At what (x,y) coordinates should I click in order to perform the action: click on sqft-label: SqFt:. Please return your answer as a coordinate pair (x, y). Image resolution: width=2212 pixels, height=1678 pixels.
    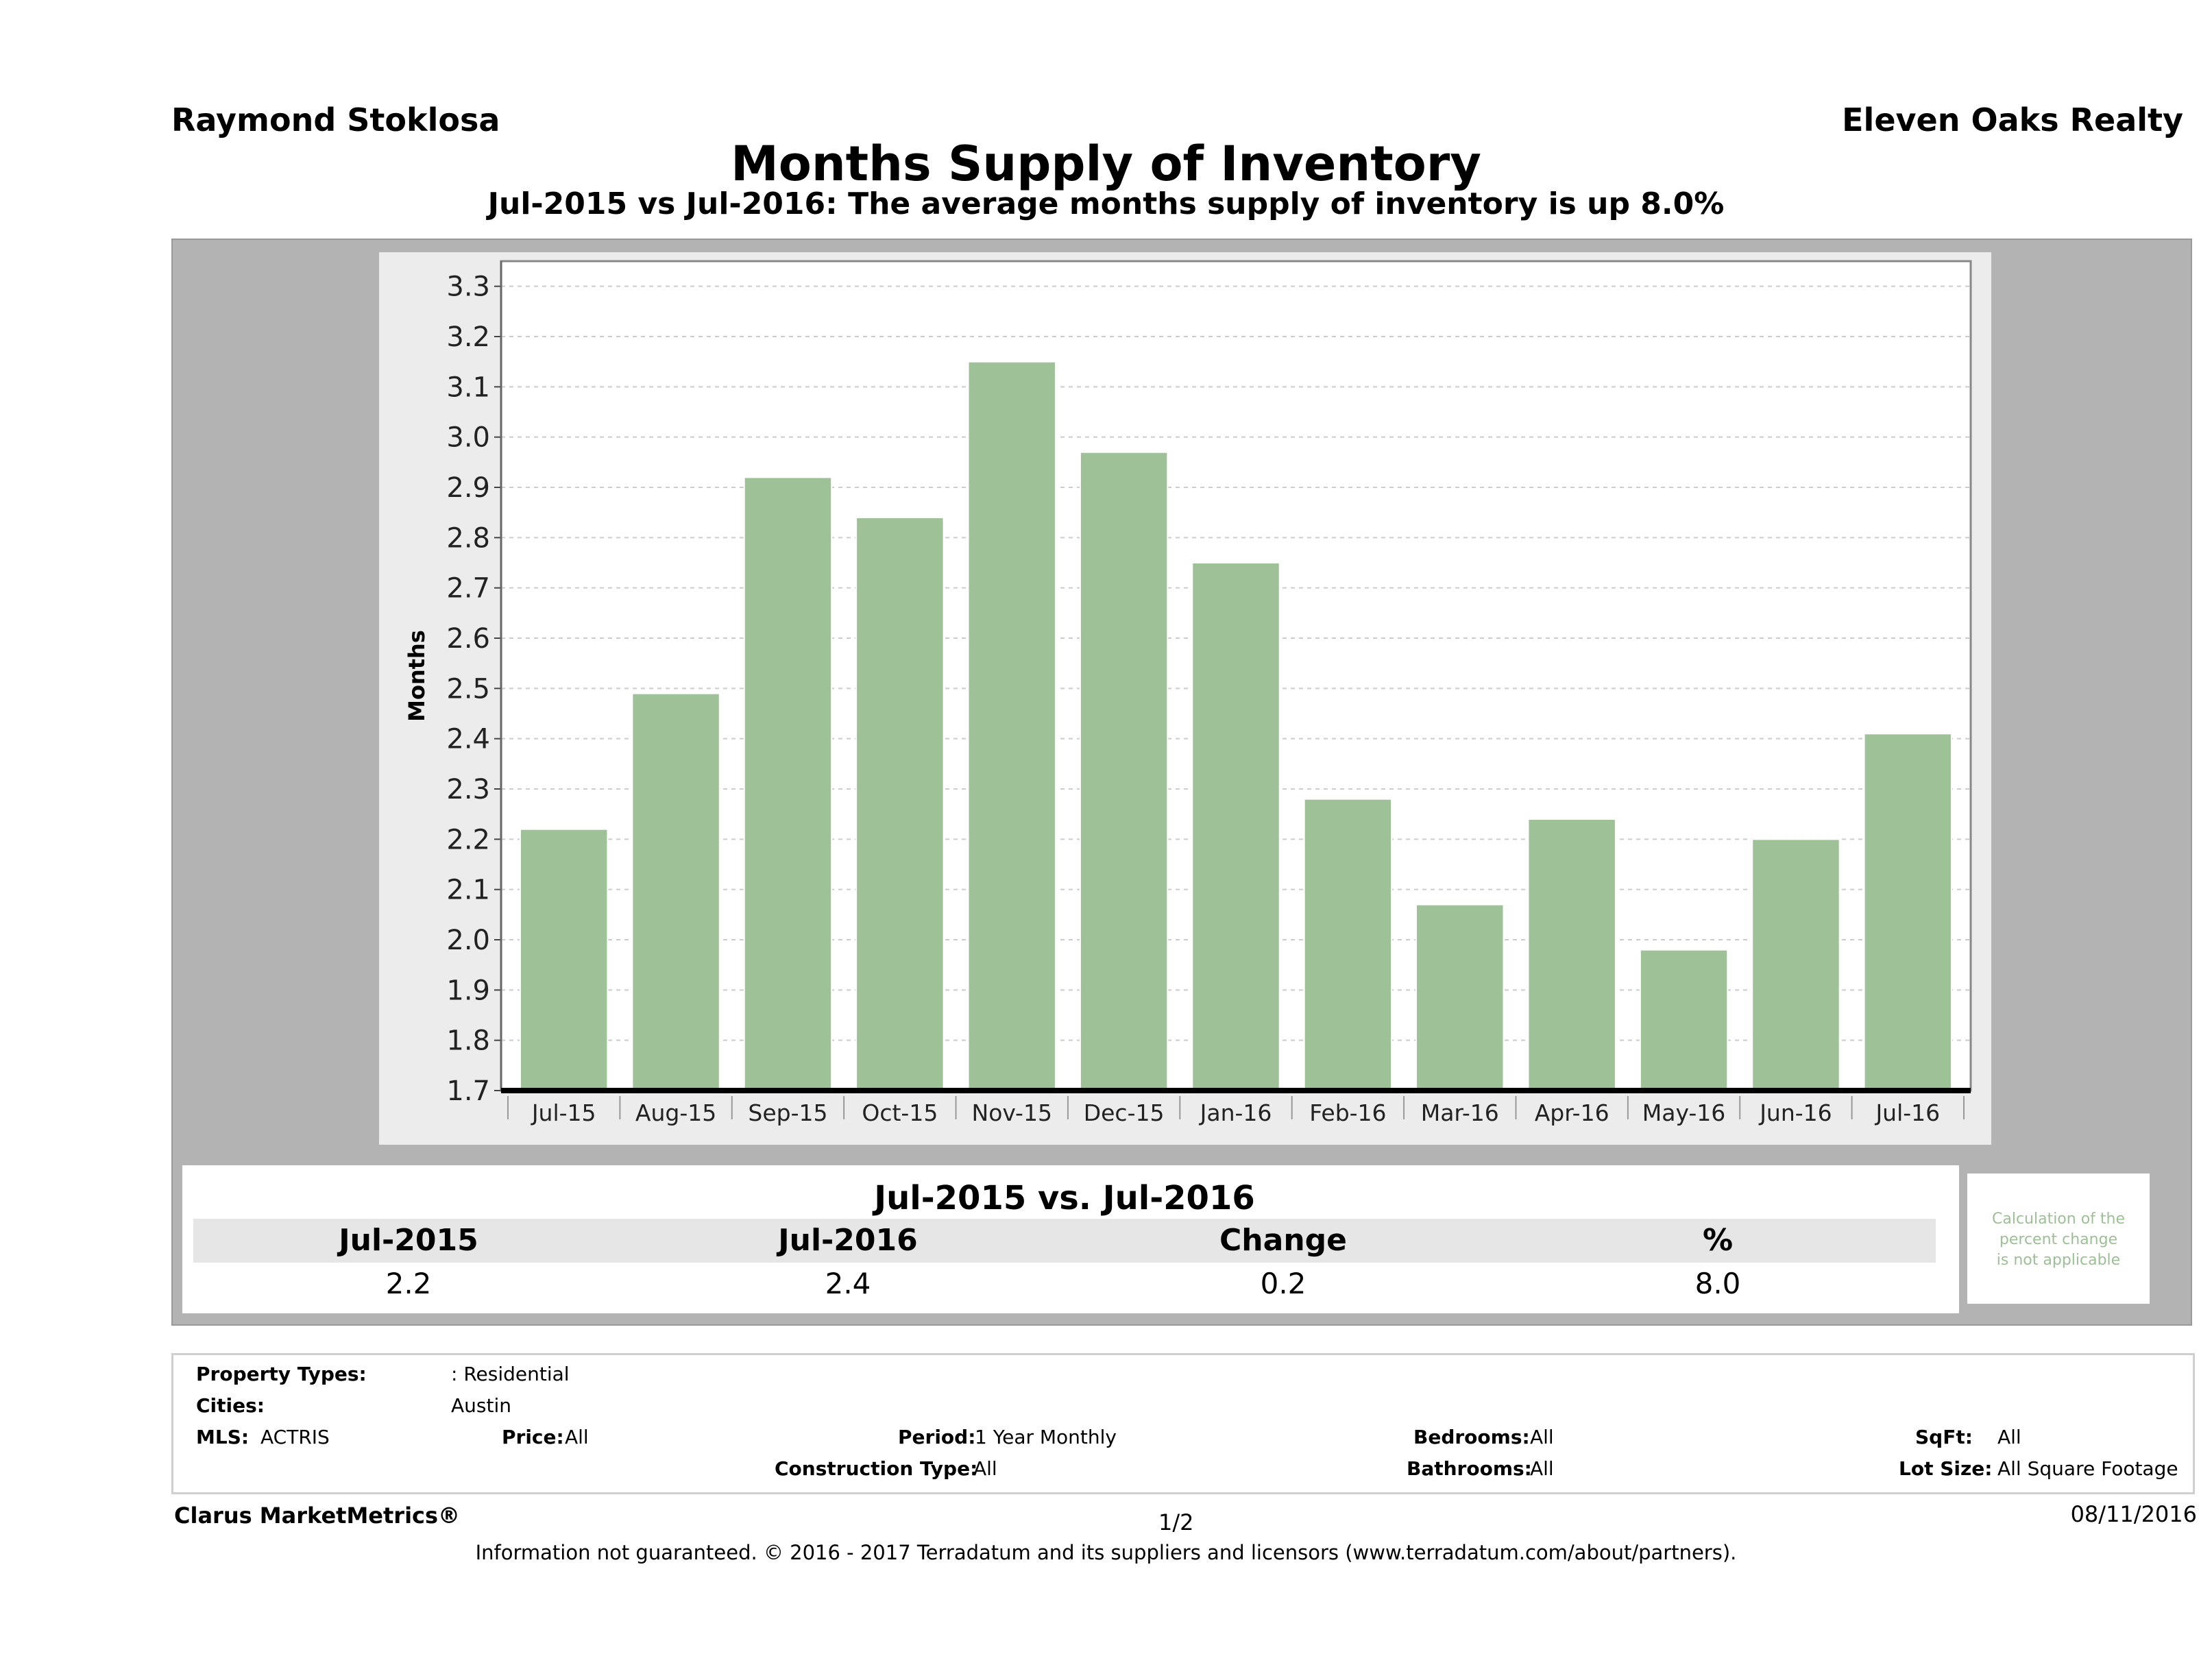
    Looking at the image, I should click on (1944, 1437).